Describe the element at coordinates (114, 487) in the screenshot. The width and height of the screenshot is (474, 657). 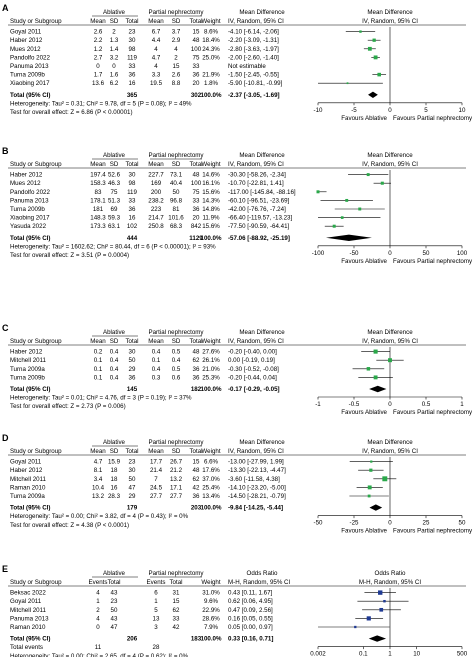
I see `ablative-value-2: 16` at that location.